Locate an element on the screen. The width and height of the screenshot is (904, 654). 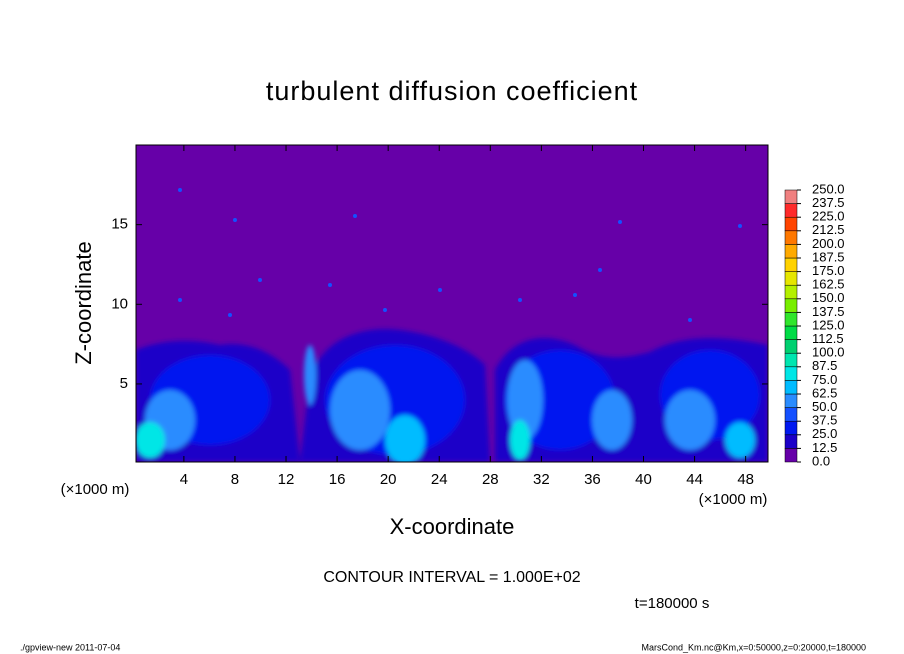
colorbar-label: 225.0 is located at coordinates (828, 216).